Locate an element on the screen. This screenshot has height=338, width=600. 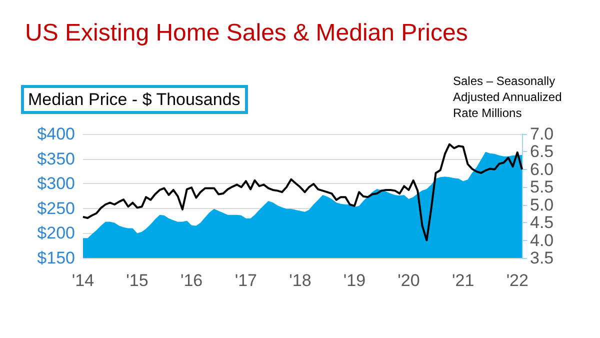
x-tick-label: '16 is located at coordinates (191, 280).